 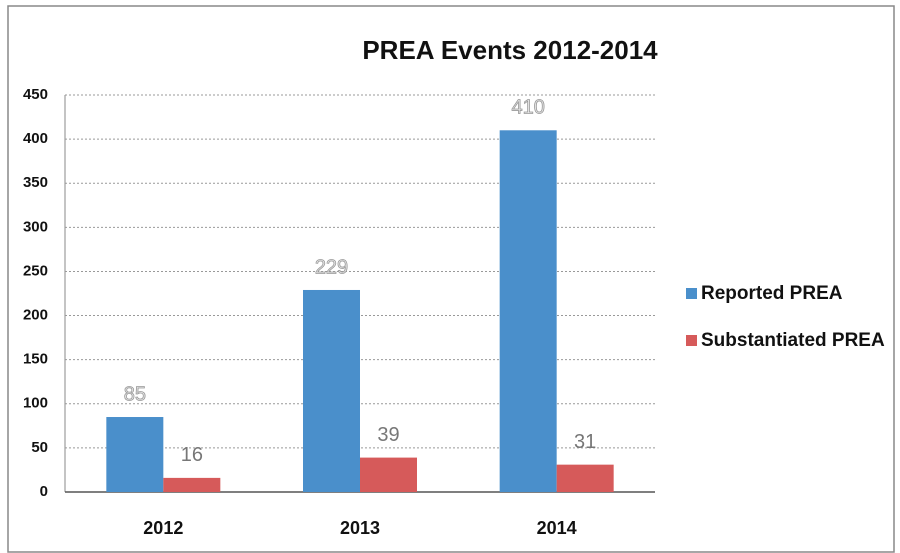 I want to click on y-tick-label: 50, so click(x=39, y=447).